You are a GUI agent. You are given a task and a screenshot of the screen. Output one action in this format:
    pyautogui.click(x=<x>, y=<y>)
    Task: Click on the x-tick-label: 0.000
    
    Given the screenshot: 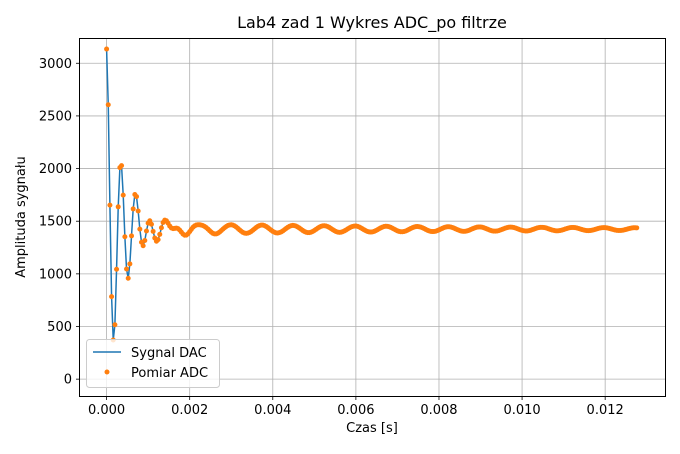 What is the action you would take?
    pyautogui.click(x=106, y=410)
    